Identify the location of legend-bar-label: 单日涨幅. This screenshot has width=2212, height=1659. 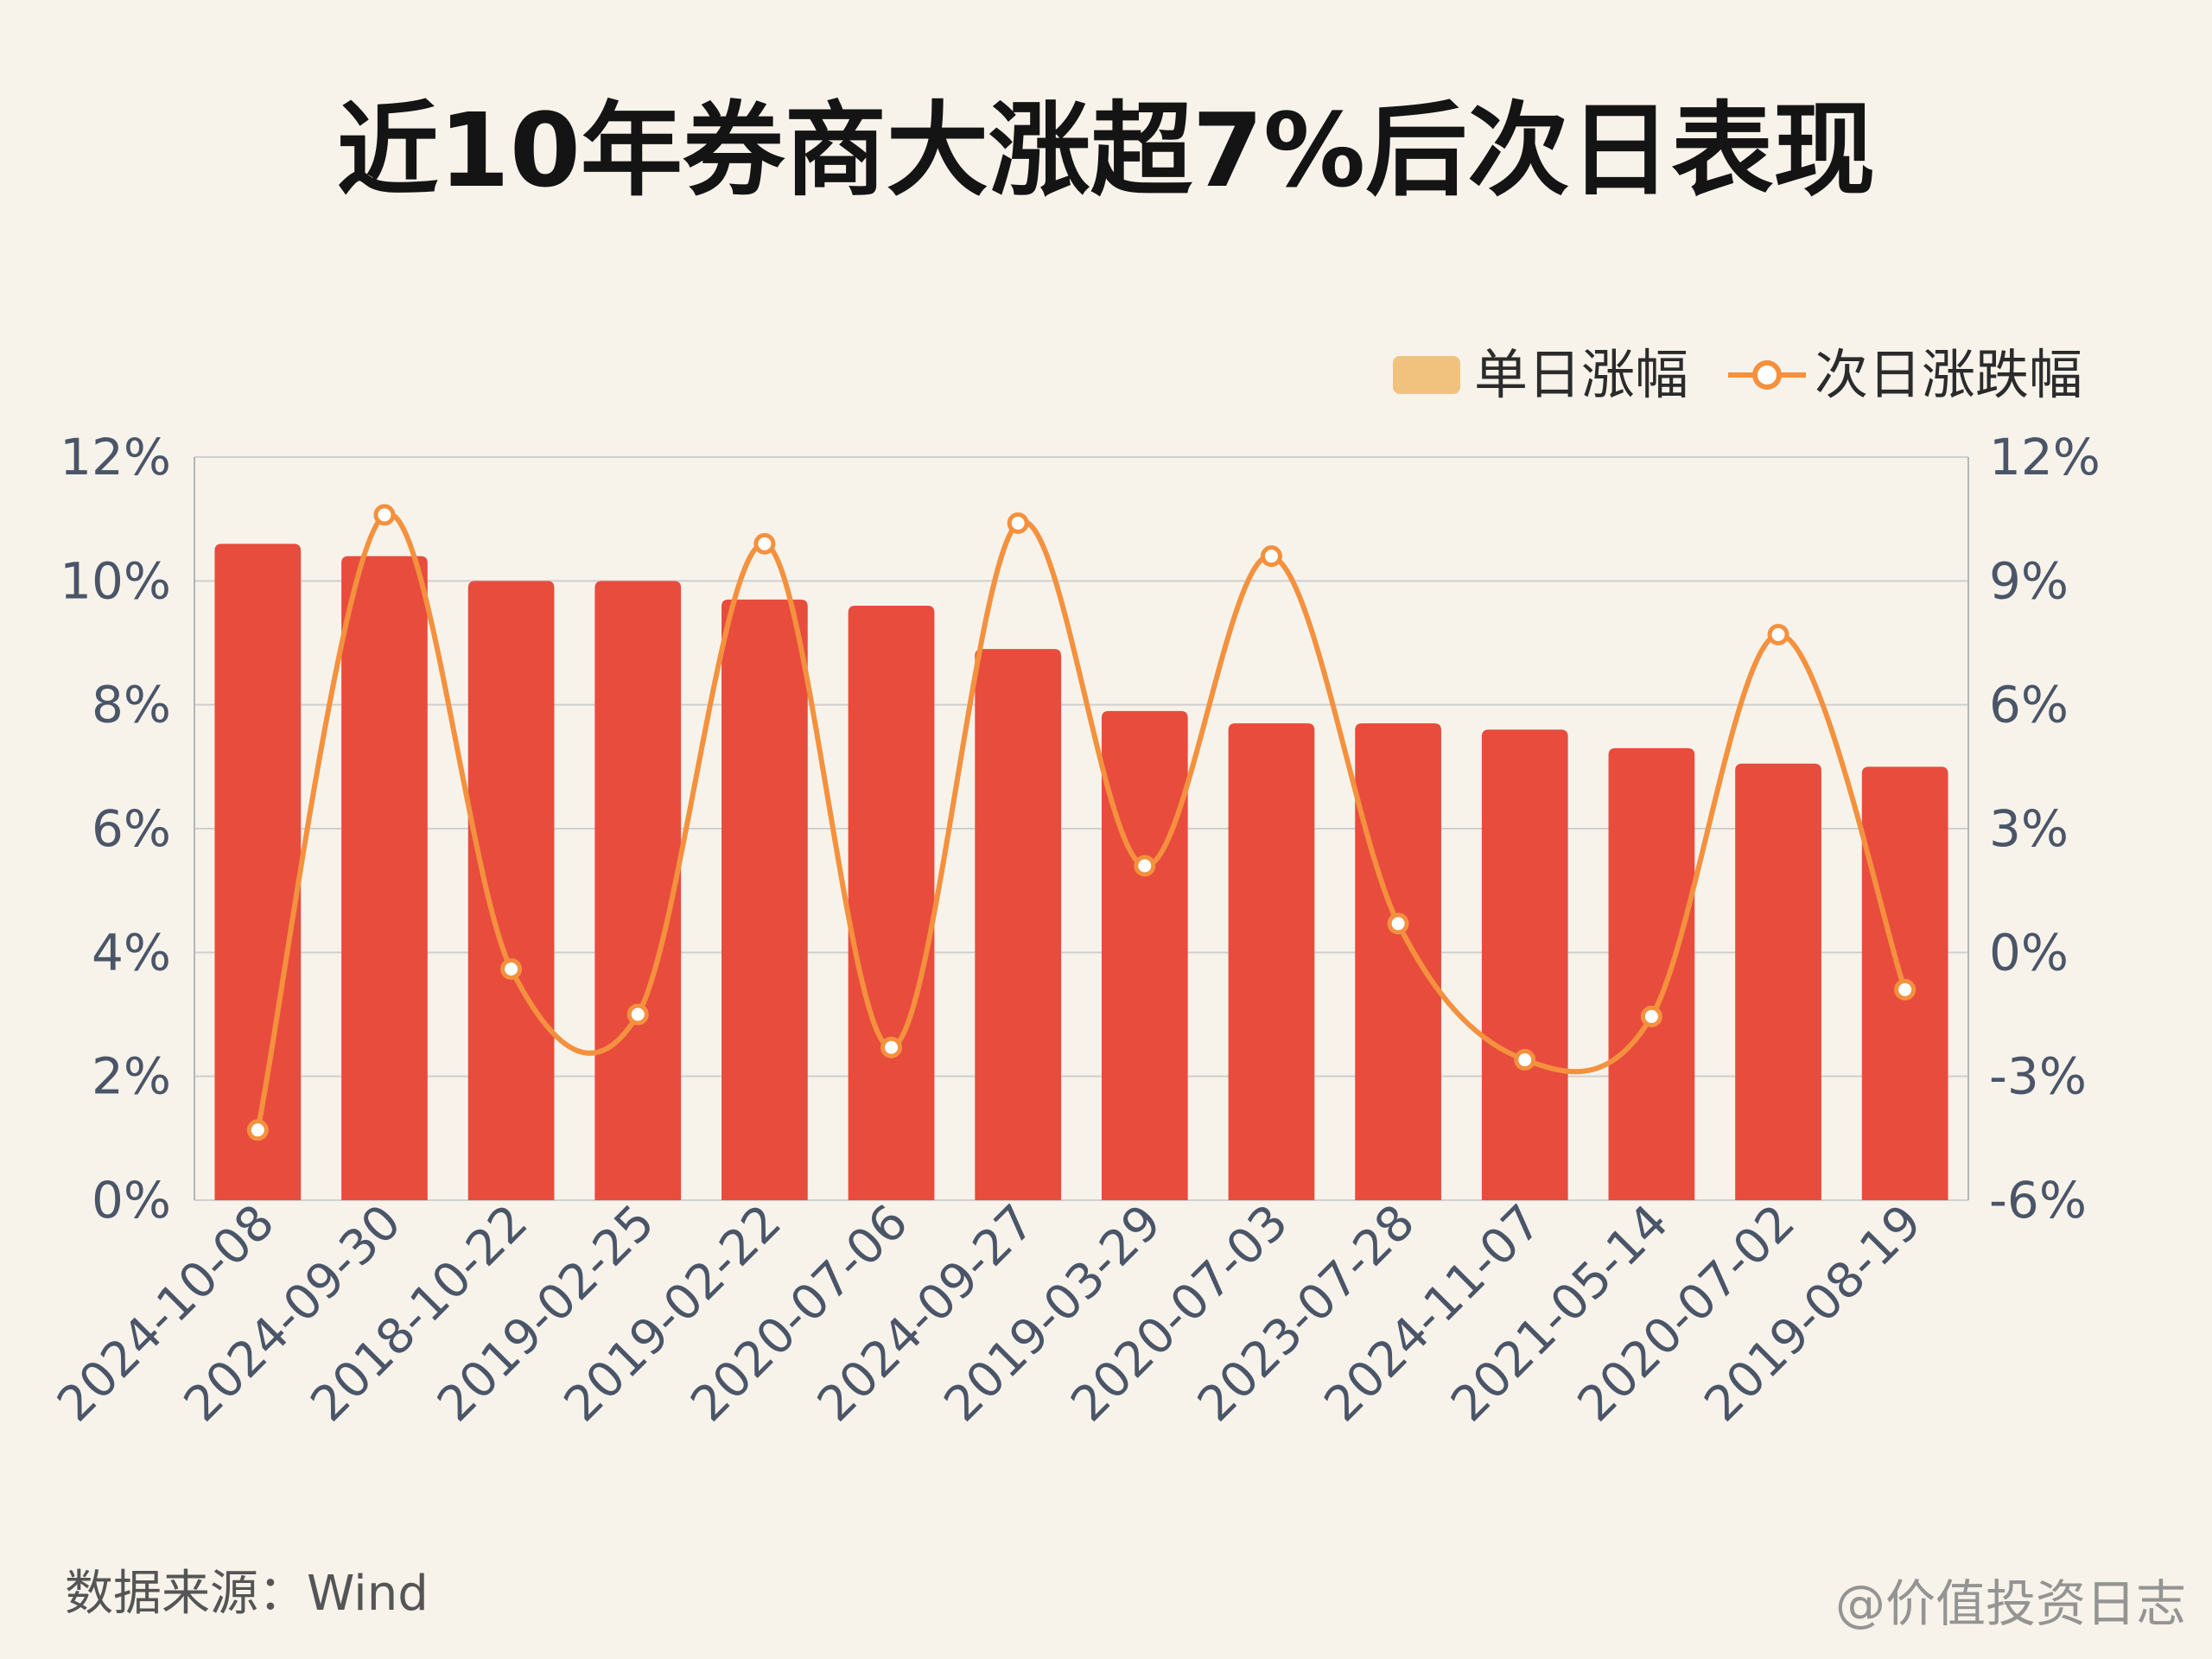
(1581, 374).